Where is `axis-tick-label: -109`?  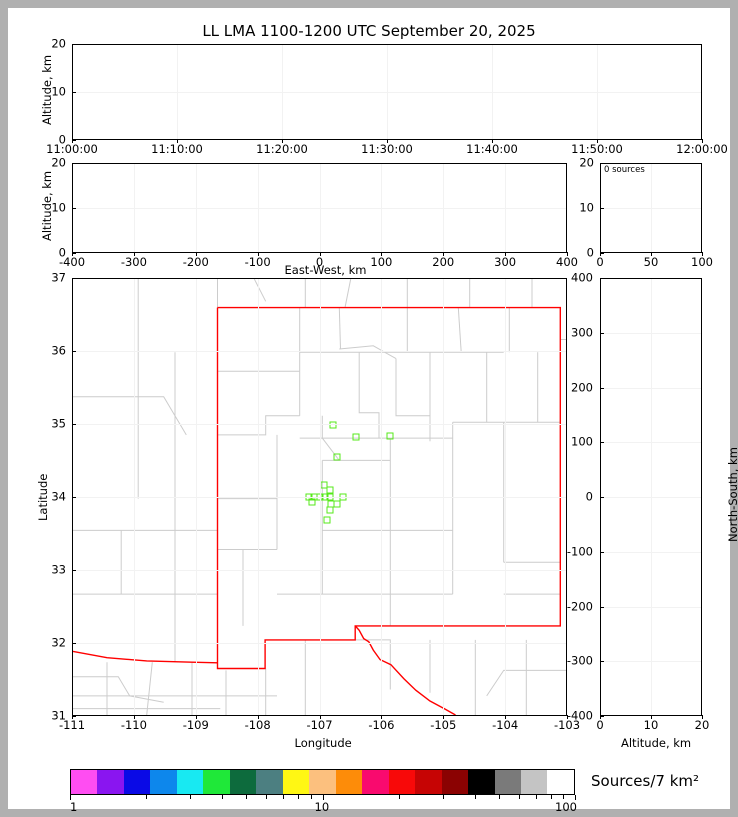
axis-tick-label: -109 is located at coordinates (195, 725).